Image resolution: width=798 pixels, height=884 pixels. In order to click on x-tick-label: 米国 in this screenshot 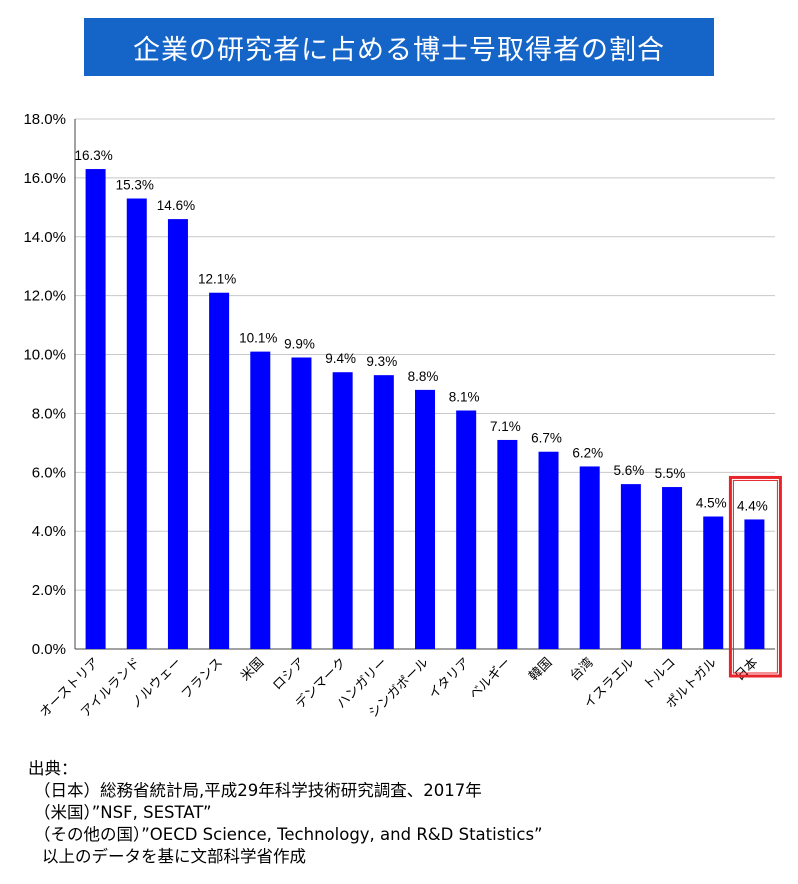, I will do `click(252, 669)`.